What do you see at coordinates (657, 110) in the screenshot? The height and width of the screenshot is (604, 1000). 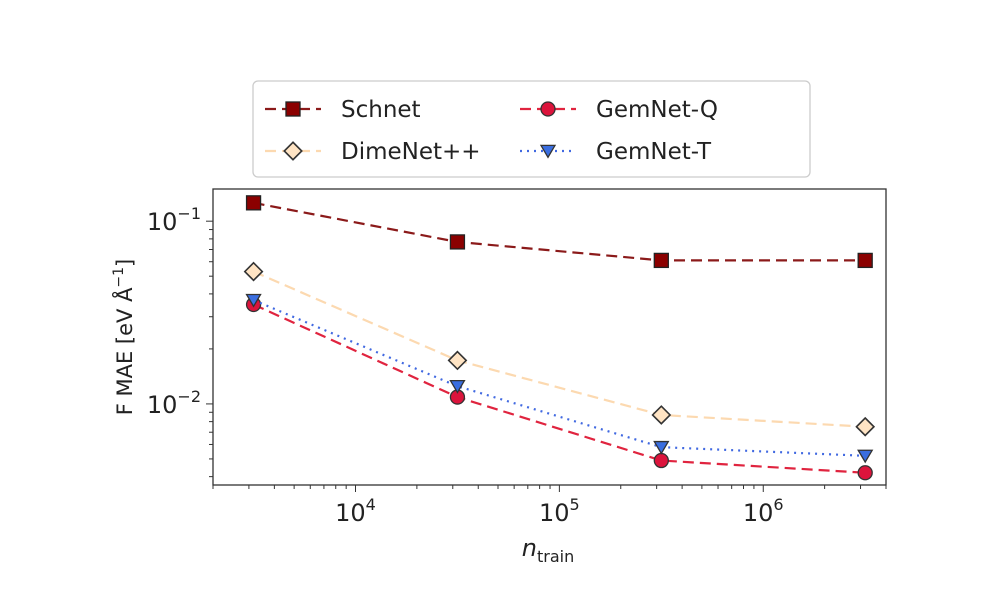 I see `legend-label: GemNet-Q` at bounding box center [657, 110].